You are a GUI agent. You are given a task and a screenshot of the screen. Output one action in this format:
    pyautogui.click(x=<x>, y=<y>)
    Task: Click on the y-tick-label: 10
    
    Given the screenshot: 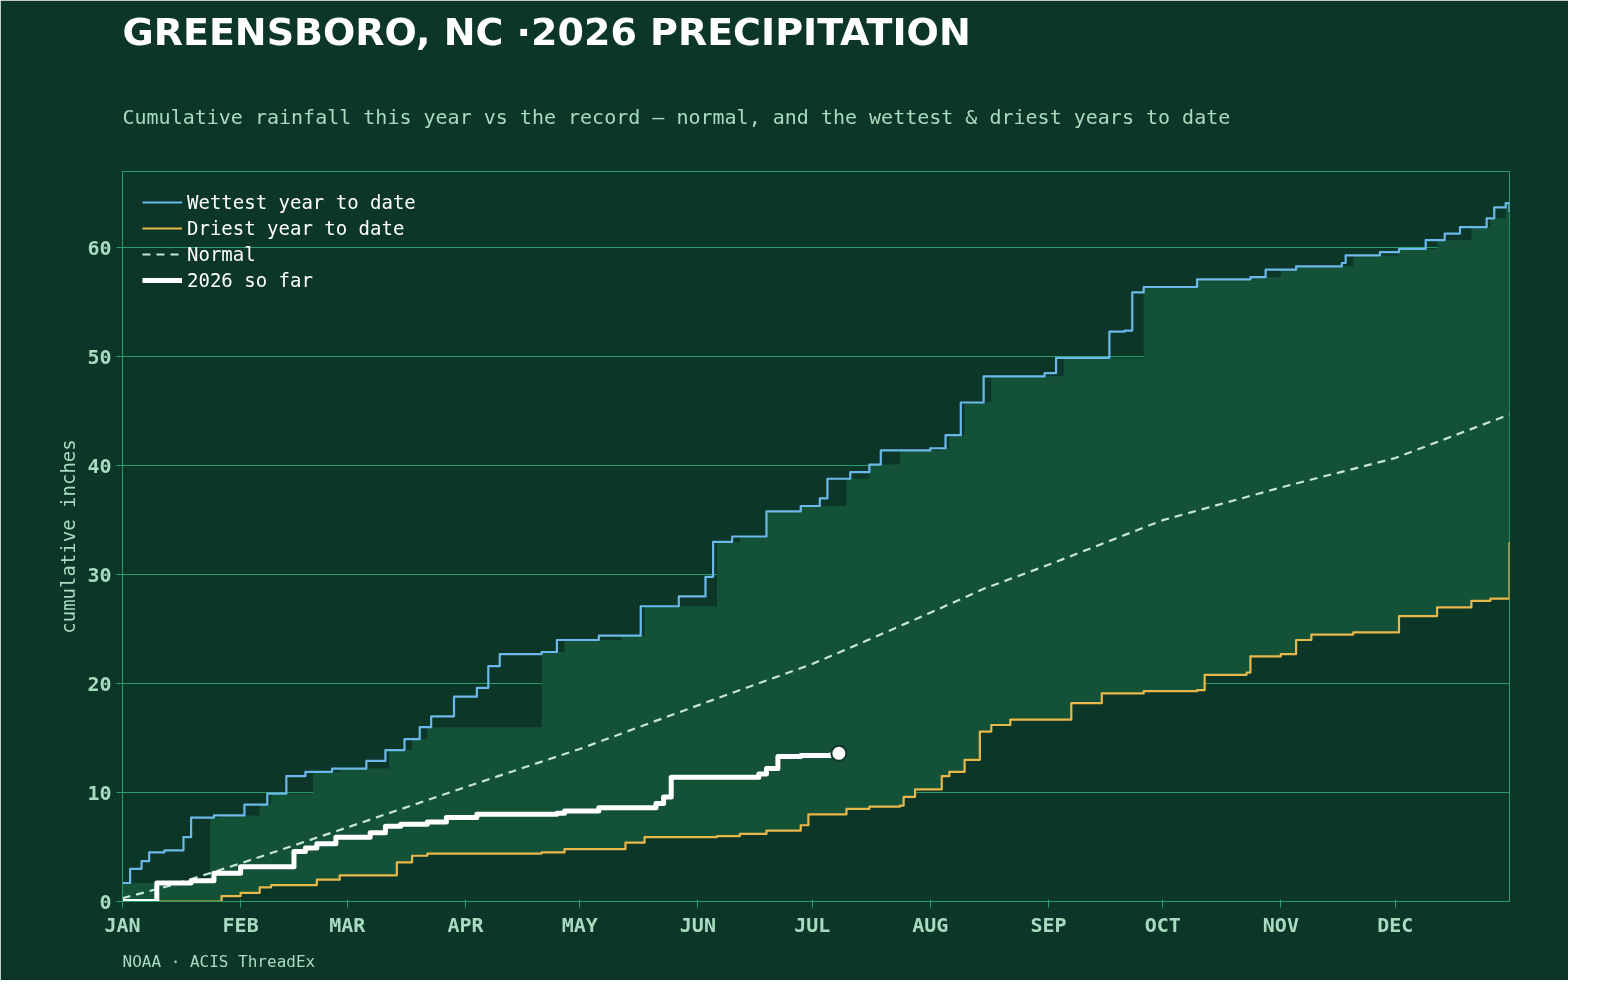 What is the action you would take?
    pyautogui.click(x=99, y=792)
    